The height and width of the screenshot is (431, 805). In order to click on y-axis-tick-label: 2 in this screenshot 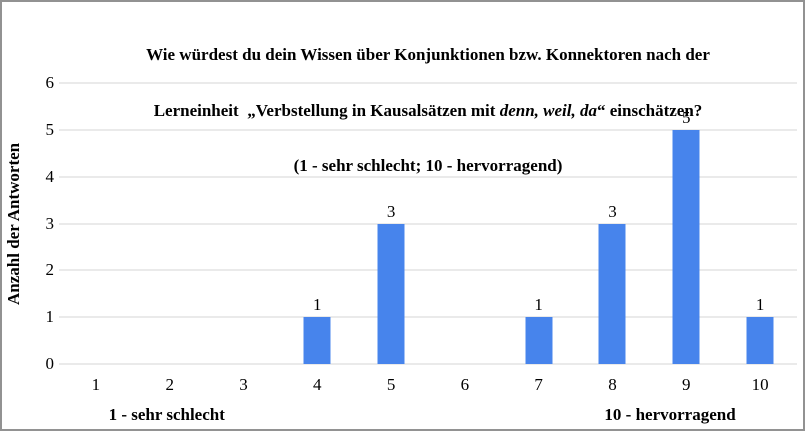, I will do `click(50, 270)`.